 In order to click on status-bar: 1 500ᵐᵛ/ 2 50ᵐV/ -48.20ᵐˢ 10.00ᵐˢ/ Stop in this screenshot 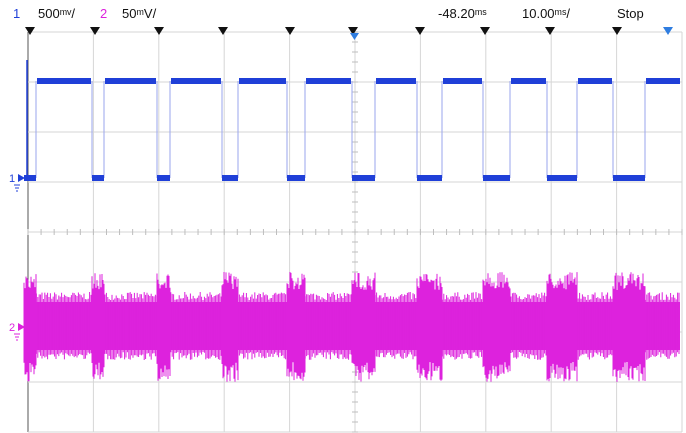, I will do `click(343, 13)`.